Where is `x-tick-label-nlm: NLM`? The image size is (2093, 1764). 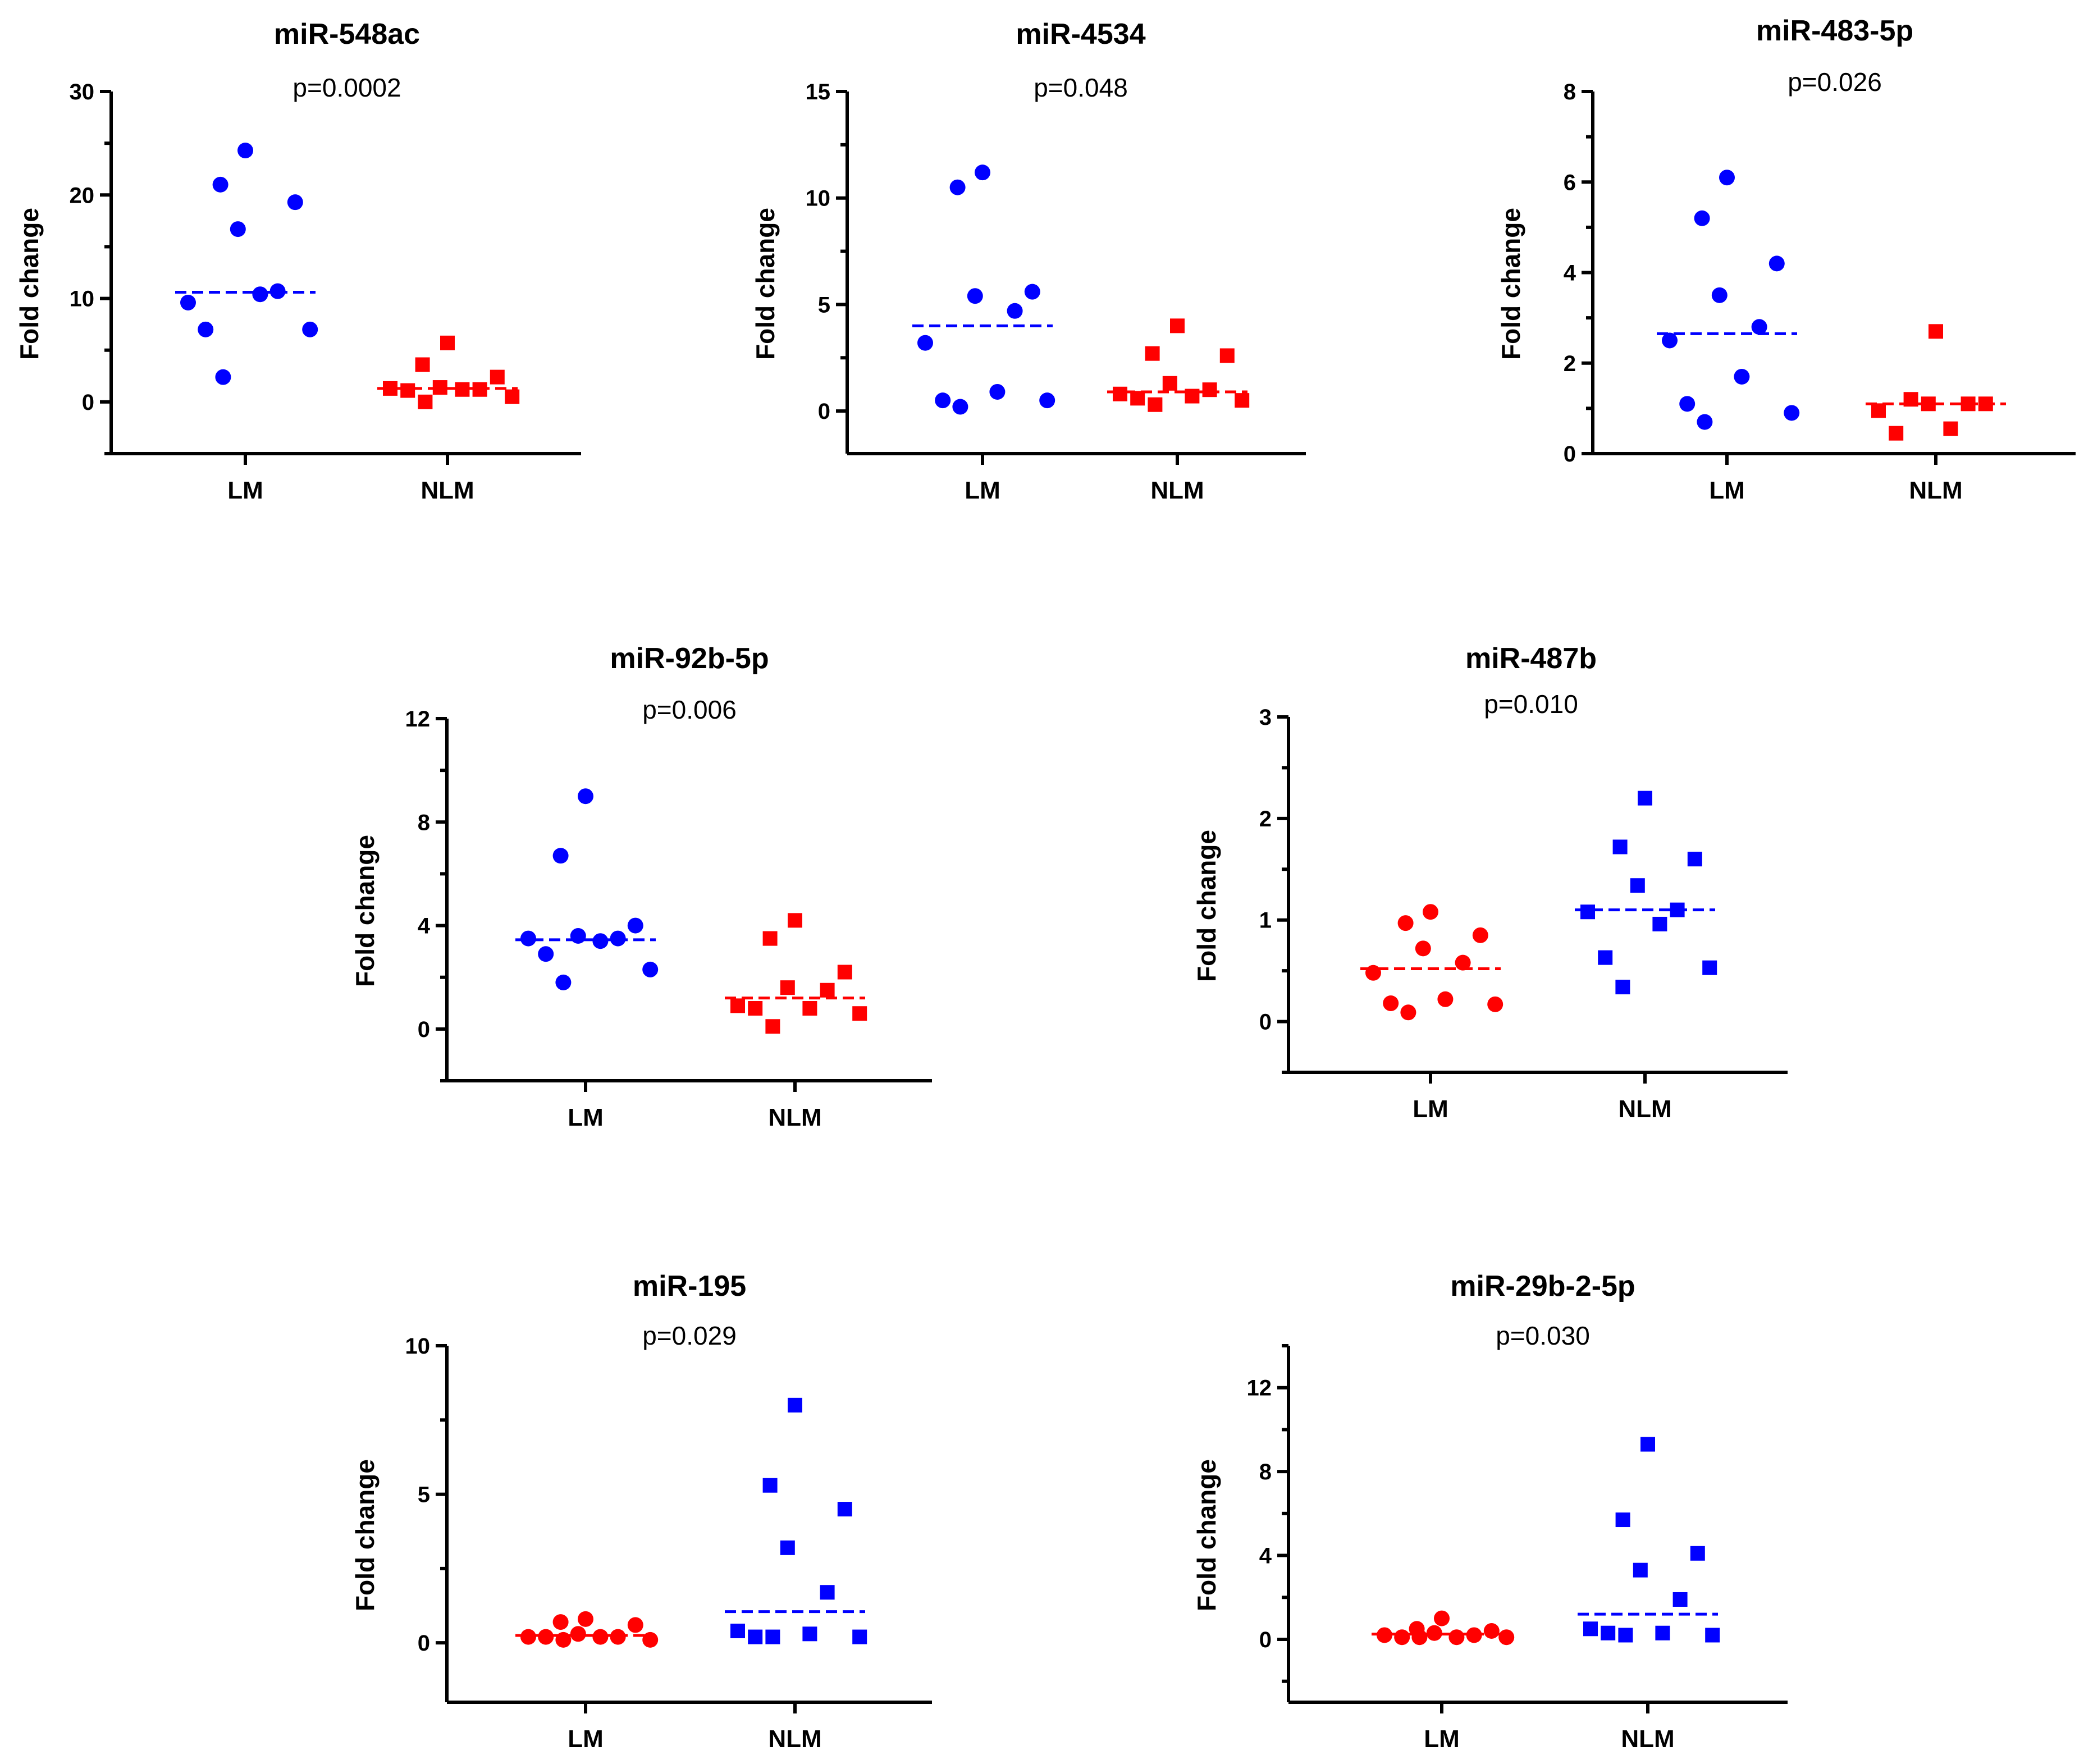
x-tick-label-nlm: NLM is located at coordinates (1936, 490).